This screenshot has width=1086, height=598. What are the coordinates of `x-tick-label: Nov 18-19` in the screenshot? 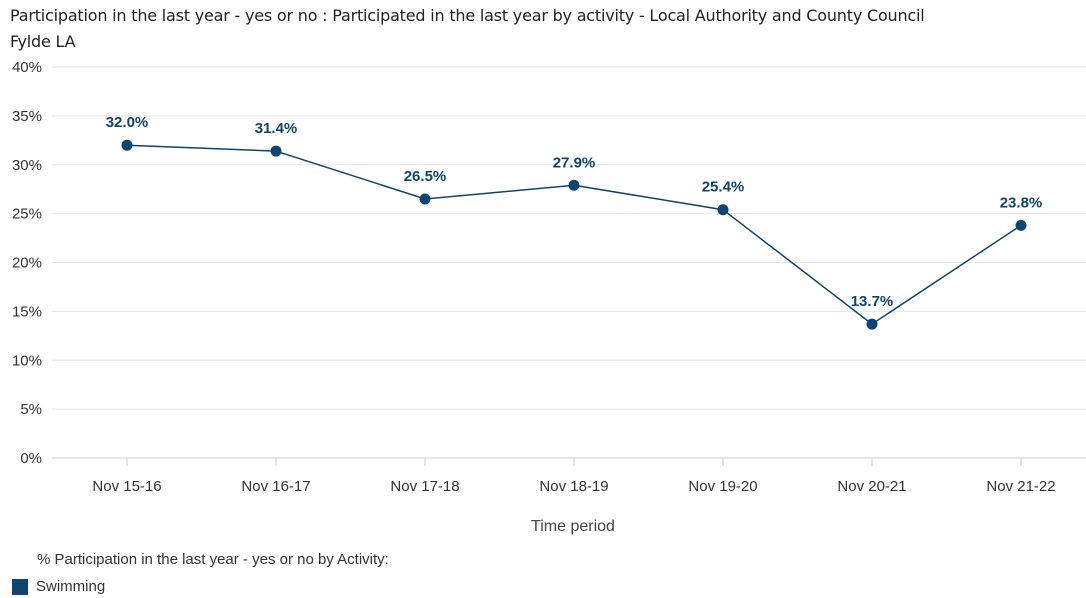 It's located at (573, 486).